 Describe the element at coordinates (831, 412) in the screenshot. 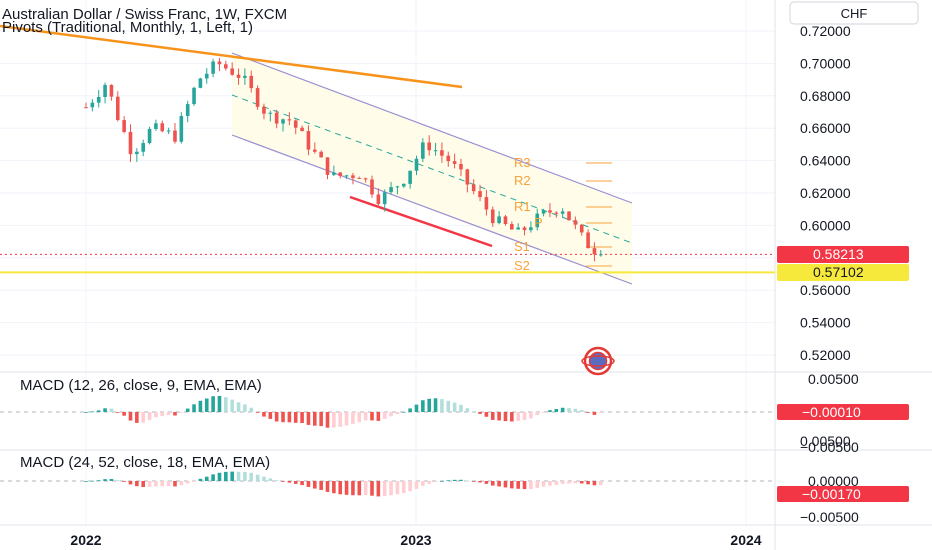

I see `macd1-value: −0.00010` at that location.